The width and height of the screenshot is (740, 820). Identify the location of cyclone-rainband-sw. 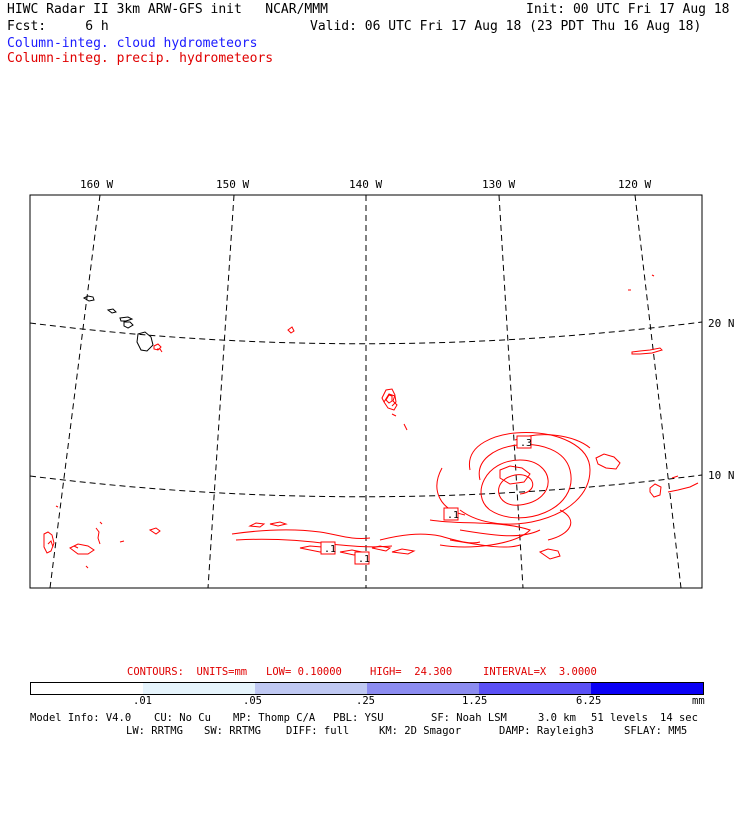
(480, 533).